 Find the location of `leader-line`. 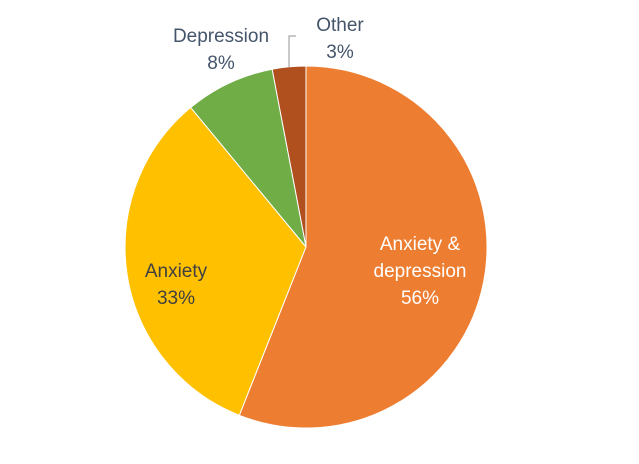

leader-line is located at coordinates (292, 51).